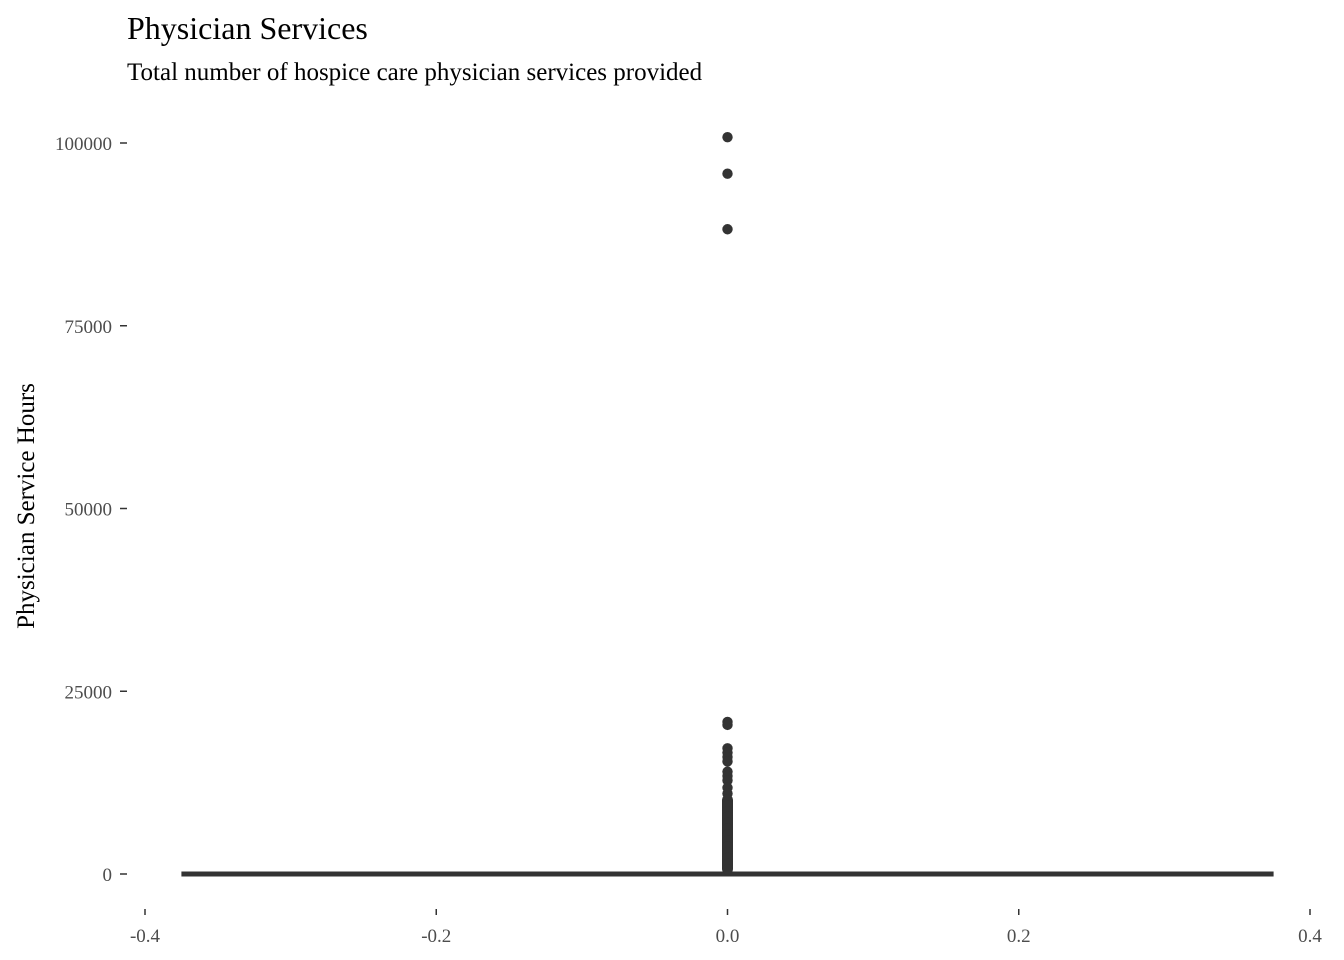  Describe the element at coordinates (1310, 936) in the screenshot. I see `x-tick-label: 0.4` at that location.